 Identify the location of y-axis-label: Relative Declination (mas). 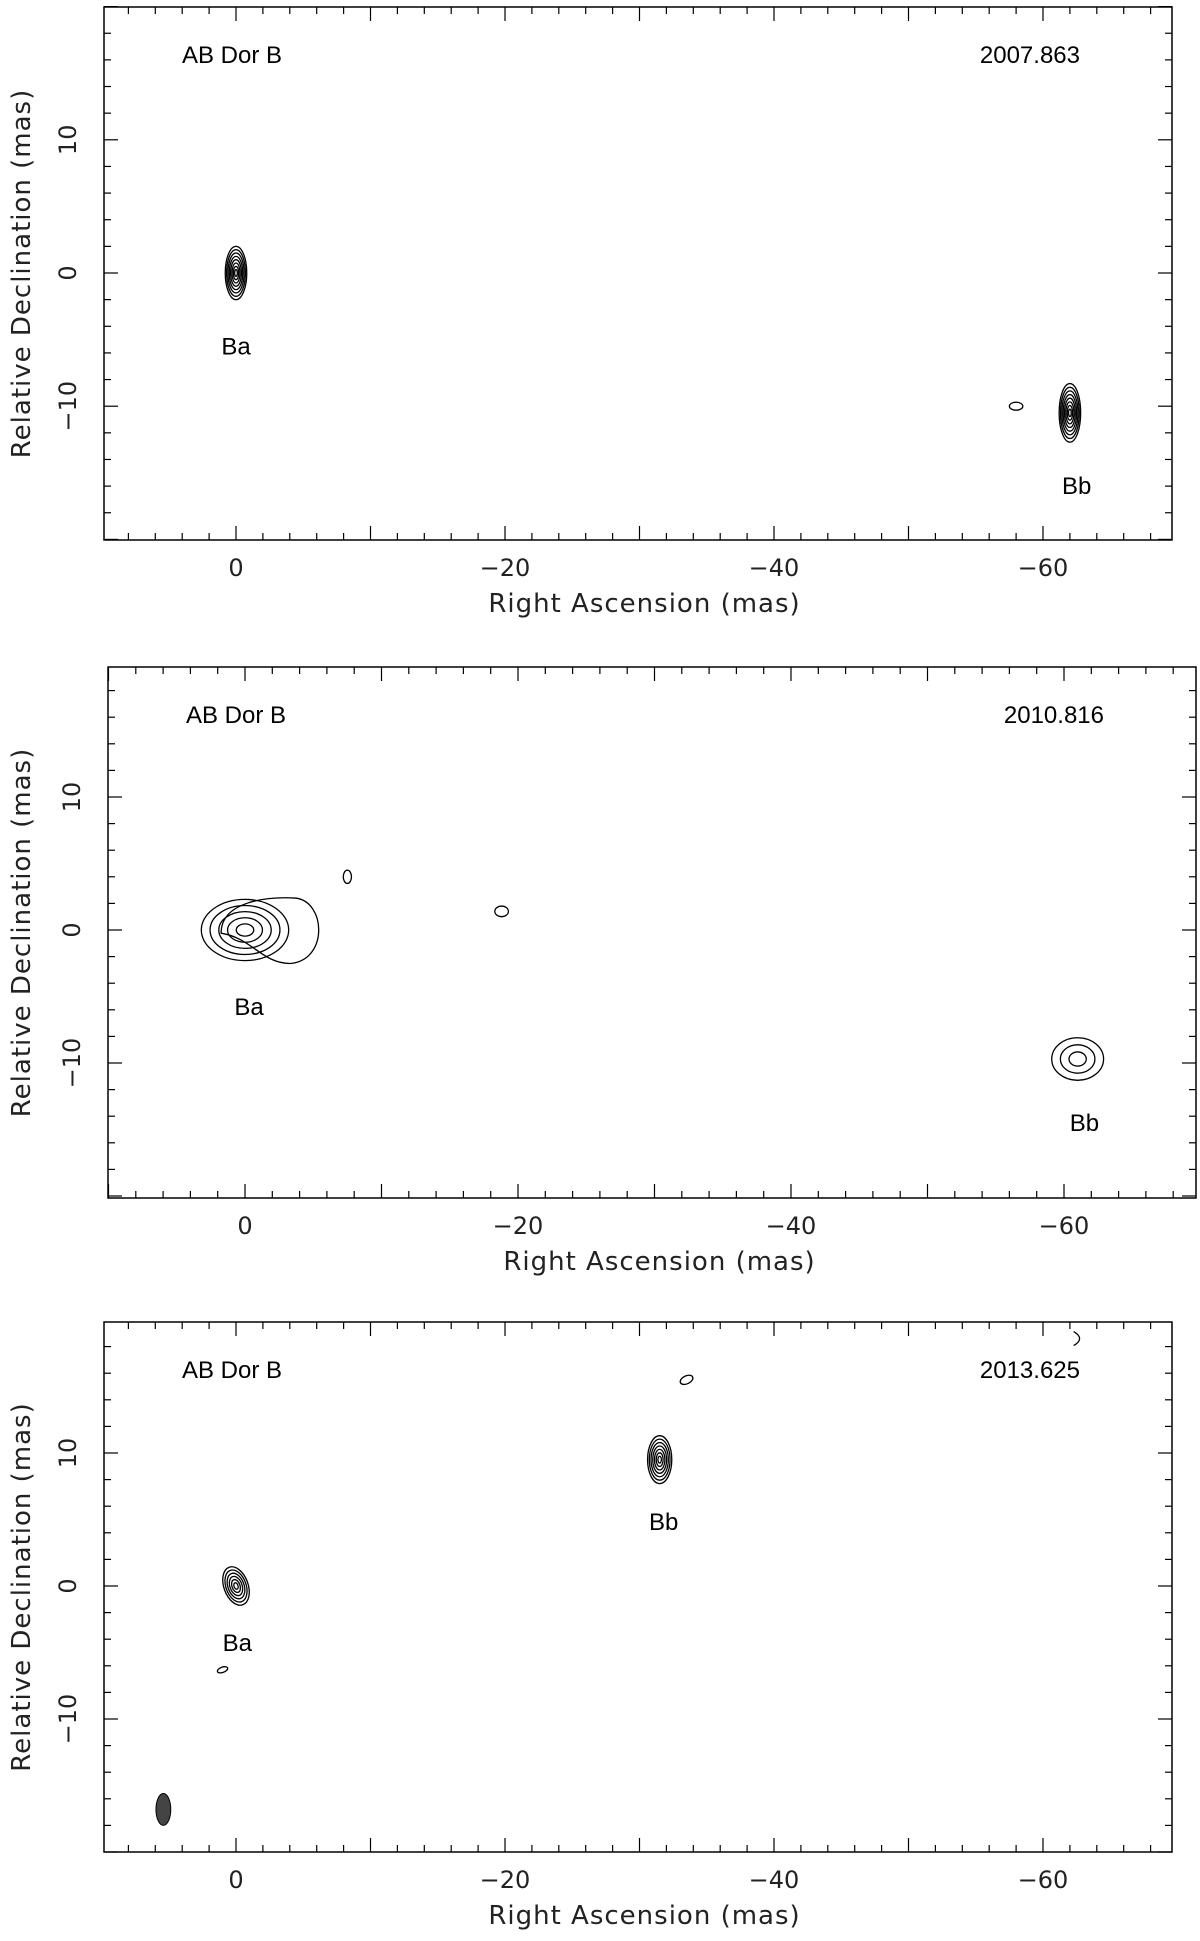
(22, 932).